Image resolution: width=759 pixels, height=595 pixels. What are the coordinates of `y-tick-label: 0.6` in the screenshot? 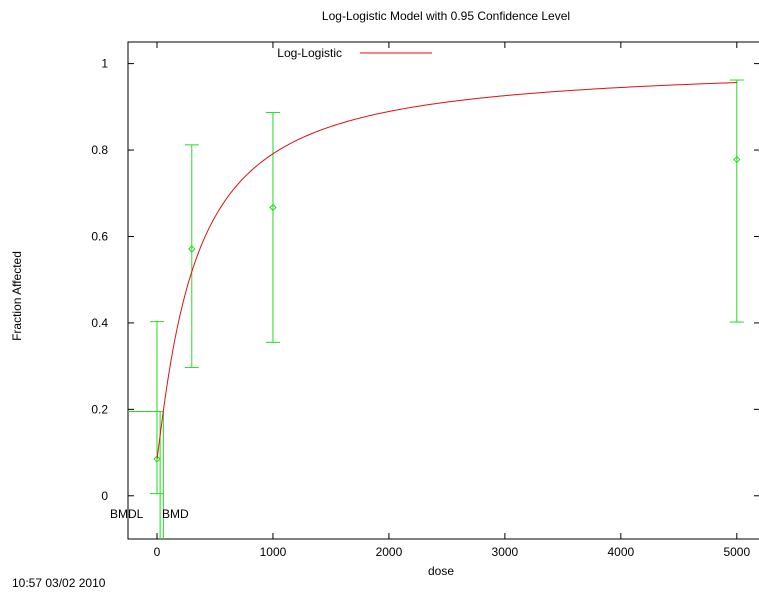 It's located at (99, 236).